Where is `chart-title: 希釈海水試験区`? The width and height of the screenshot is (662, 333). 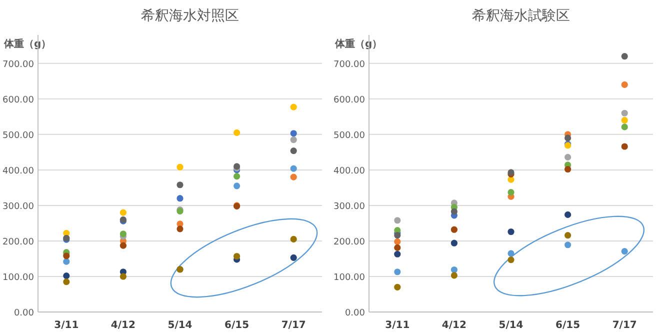 chart-title: 希釈海水試験区 is located at coordinates (521, 16).